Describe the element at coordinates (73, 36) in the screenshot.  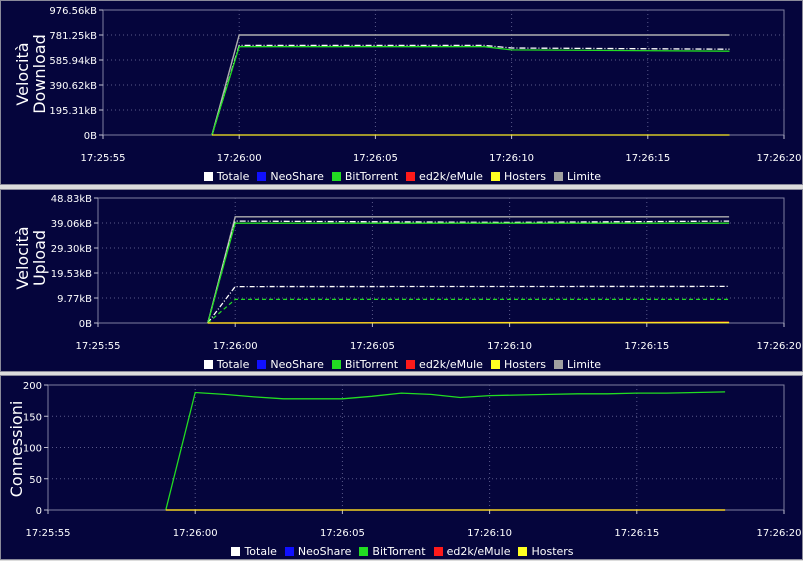
I see `y-tick-label: 781.25kB` at that location.